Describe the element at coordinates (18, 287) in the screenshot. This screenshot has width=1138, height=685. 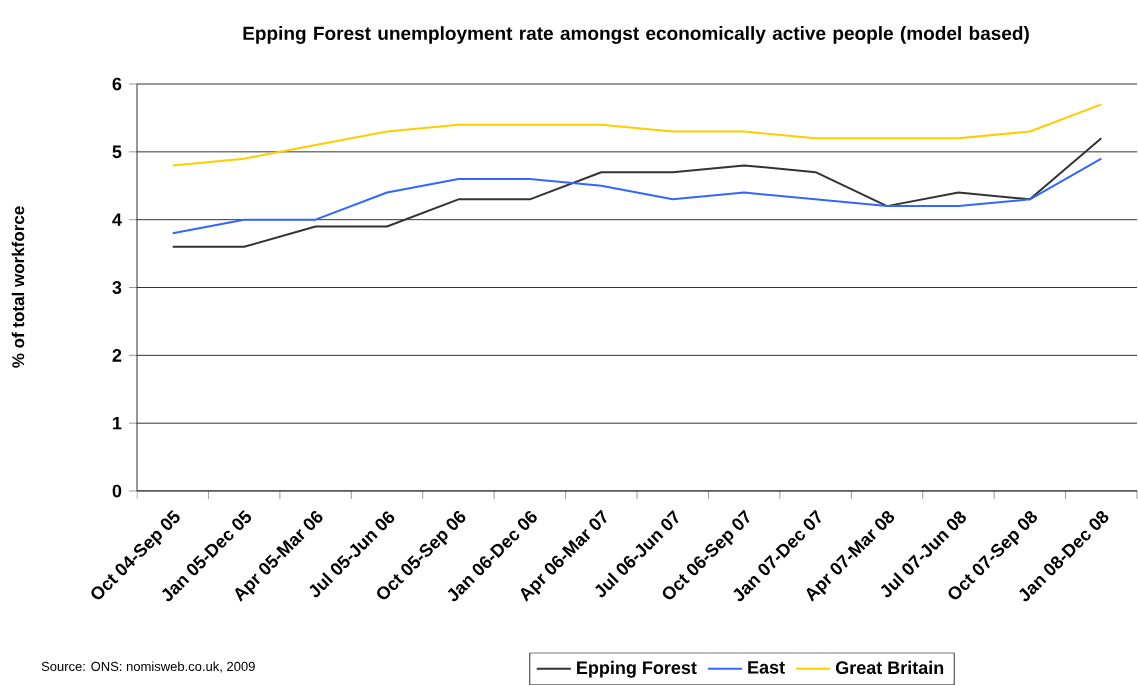
I see `y-axis-title: % of total workforce` at that location.